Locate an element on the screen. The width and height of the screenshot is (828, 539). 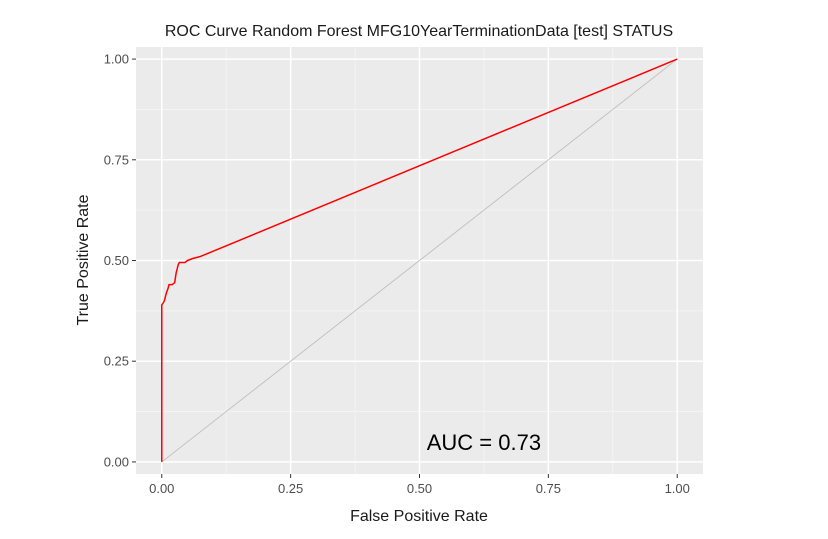
x-axis-label: False Positive Rate is located at coordinates (419, 516).